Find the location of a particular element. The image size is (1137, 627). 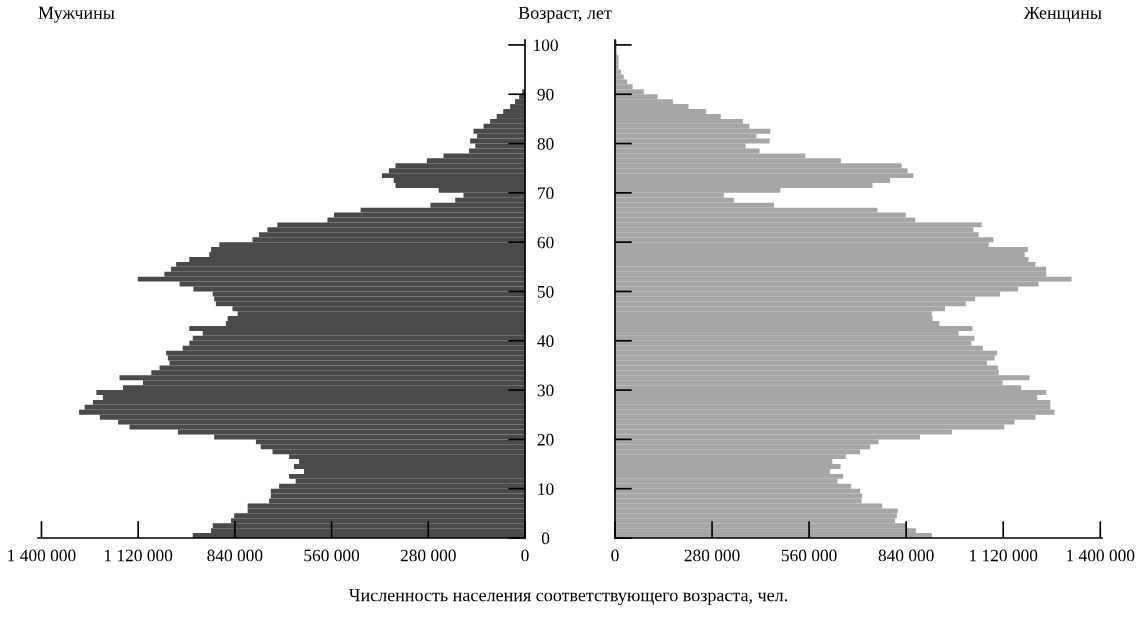

y-tick-label: 0 is located at coordinates (545, 538).